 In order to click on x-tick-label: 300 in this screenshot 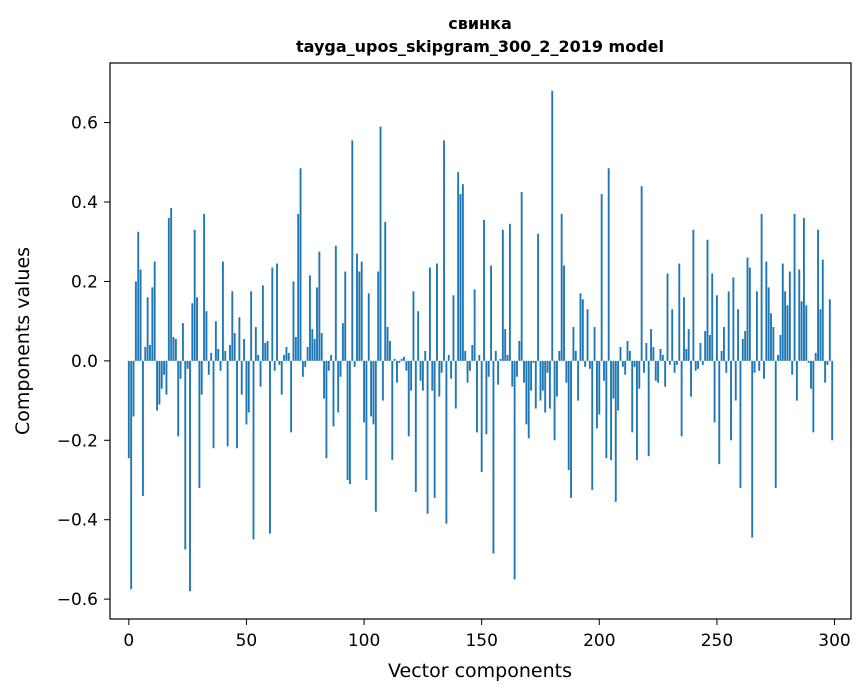, I will do `click(834, 641)`.